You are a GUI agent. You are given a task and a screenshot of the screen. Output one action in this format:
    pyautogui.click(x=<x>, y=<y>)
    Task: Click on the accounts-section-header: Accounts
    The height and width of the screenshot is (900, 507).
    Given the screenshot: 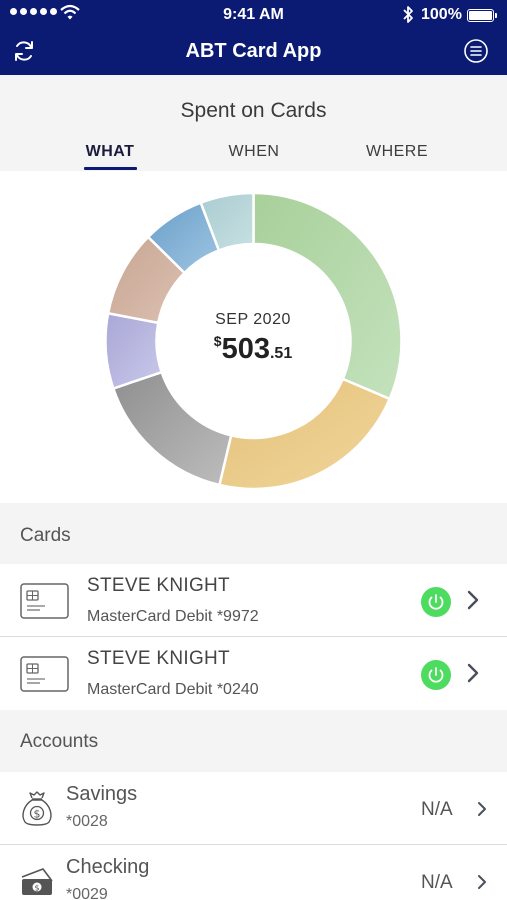 What is the action you would take?
    pyautogui.click(x=253, y=741)
    